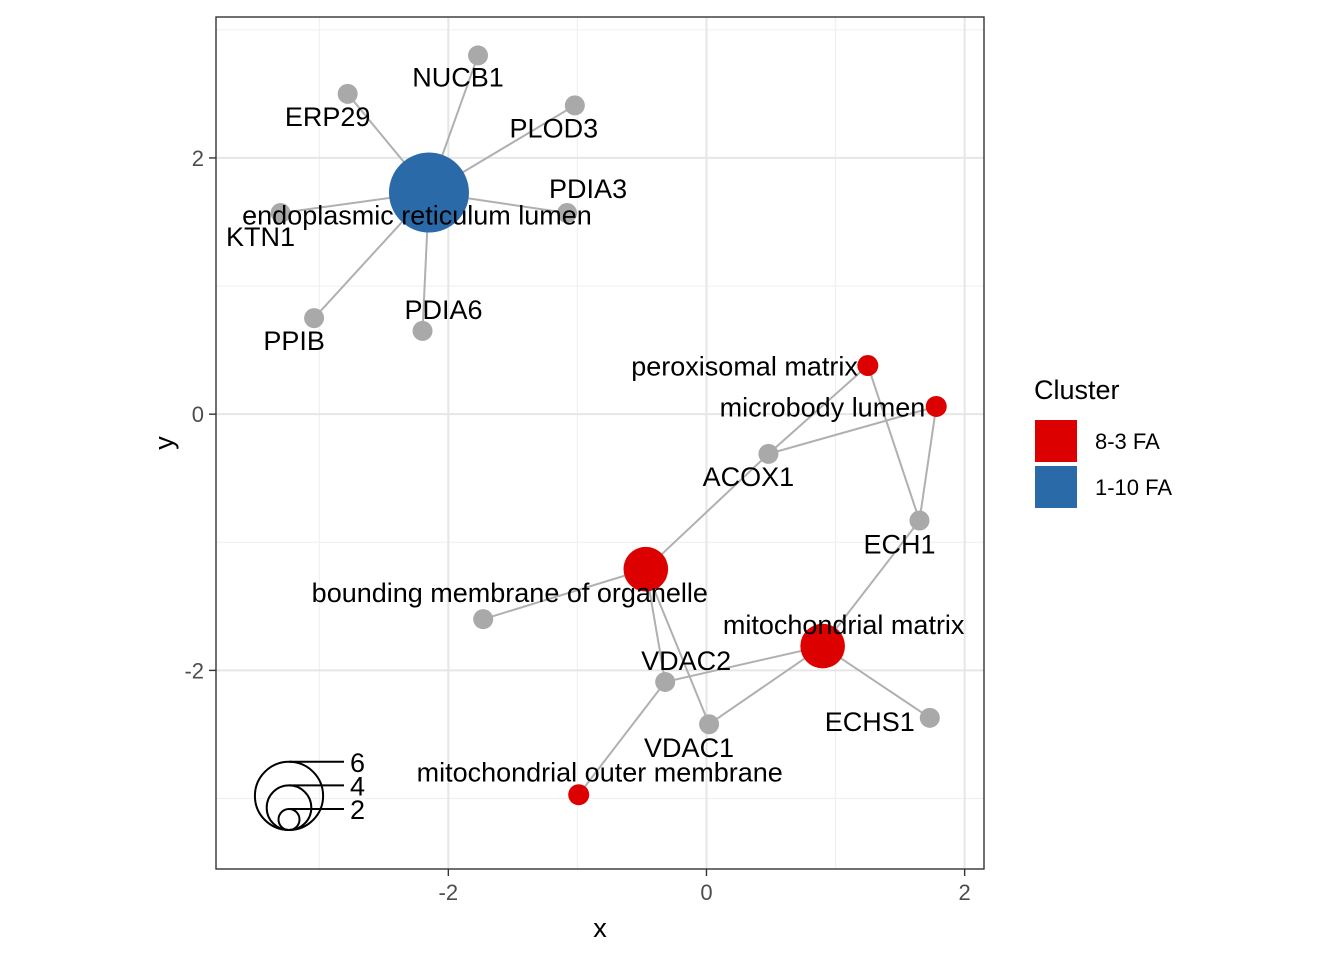  Describe the element at coordinates (965, 892) in the screenshot. I see `x-tick-label-2: 2` at that location.